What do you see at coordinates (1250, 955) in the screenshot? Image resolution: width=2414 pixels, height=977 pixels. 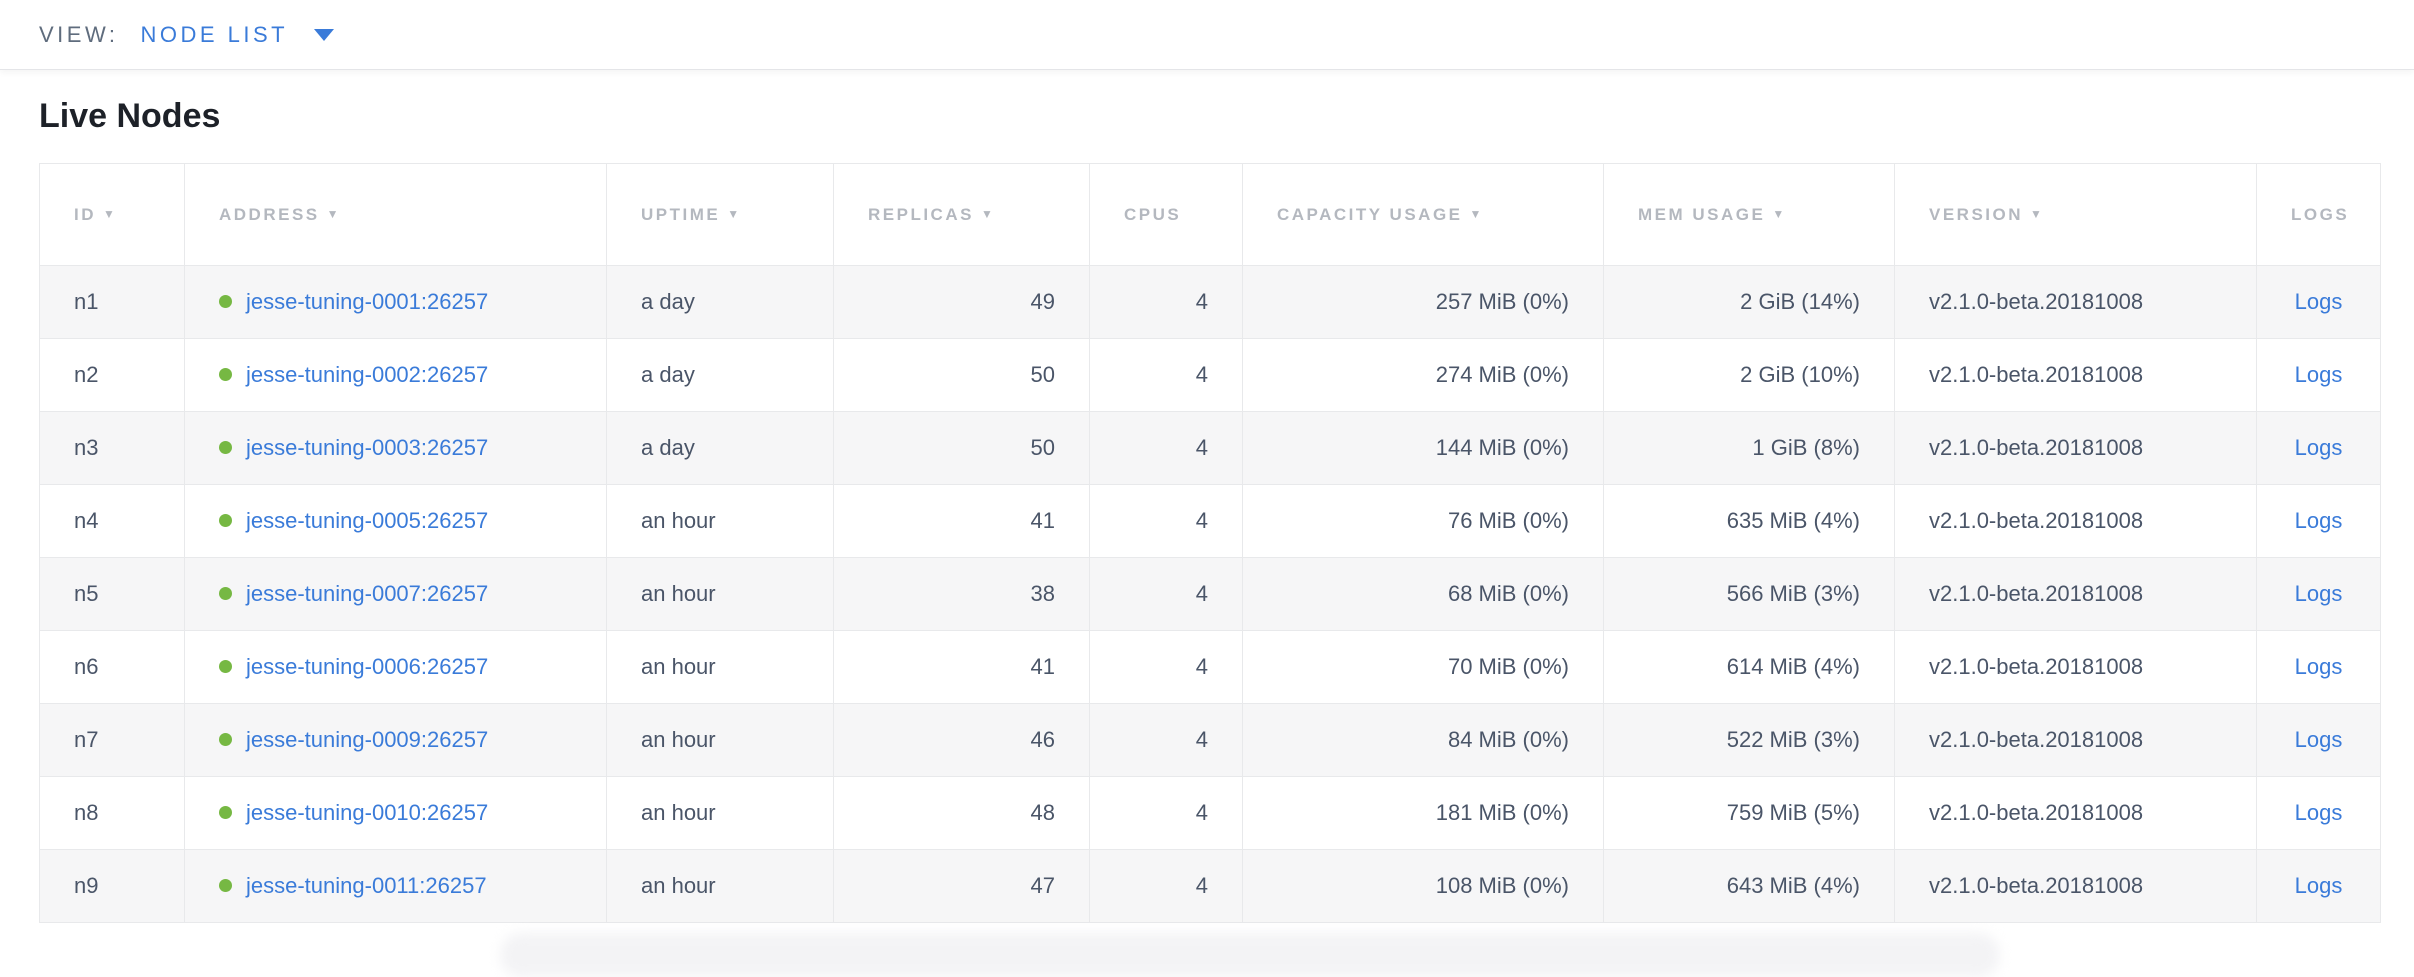 I see `next-section-shadow` at bounding box center [1250, 955].